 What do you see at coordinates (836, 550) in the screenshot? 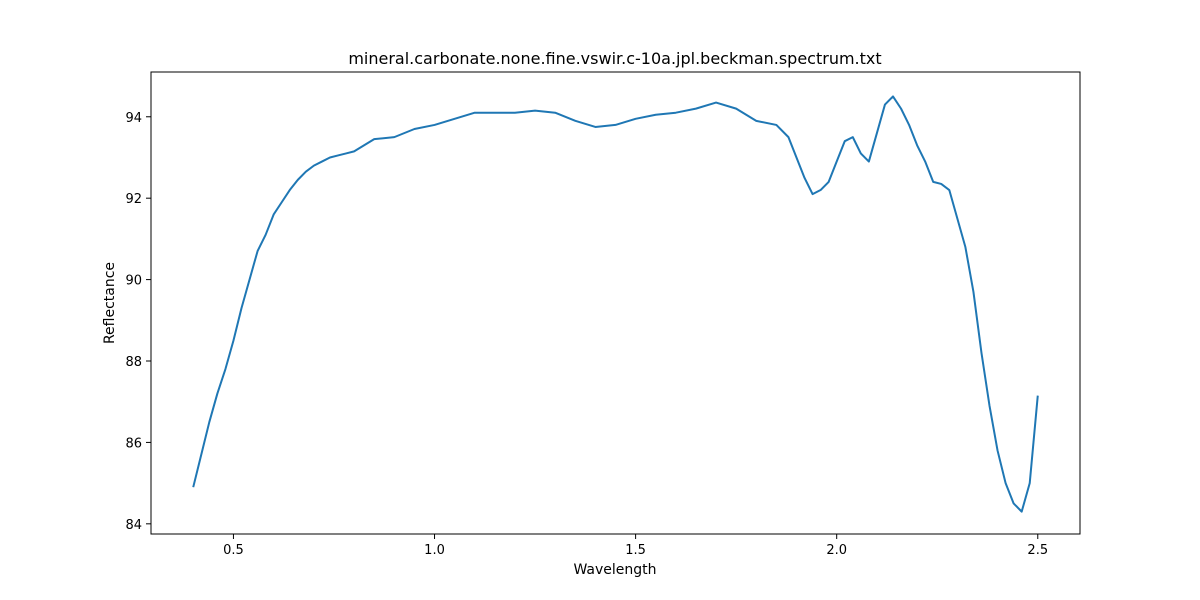
I see `x-tick-label: 2.0` at bounding box center [836, 550].